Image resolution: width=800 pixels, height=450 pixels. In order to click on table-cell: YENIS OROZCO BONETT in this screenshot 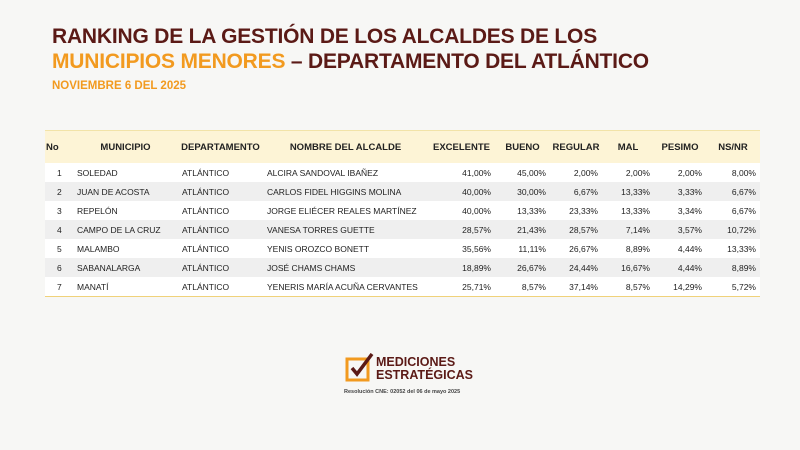, I will do `click(345, 248)`.